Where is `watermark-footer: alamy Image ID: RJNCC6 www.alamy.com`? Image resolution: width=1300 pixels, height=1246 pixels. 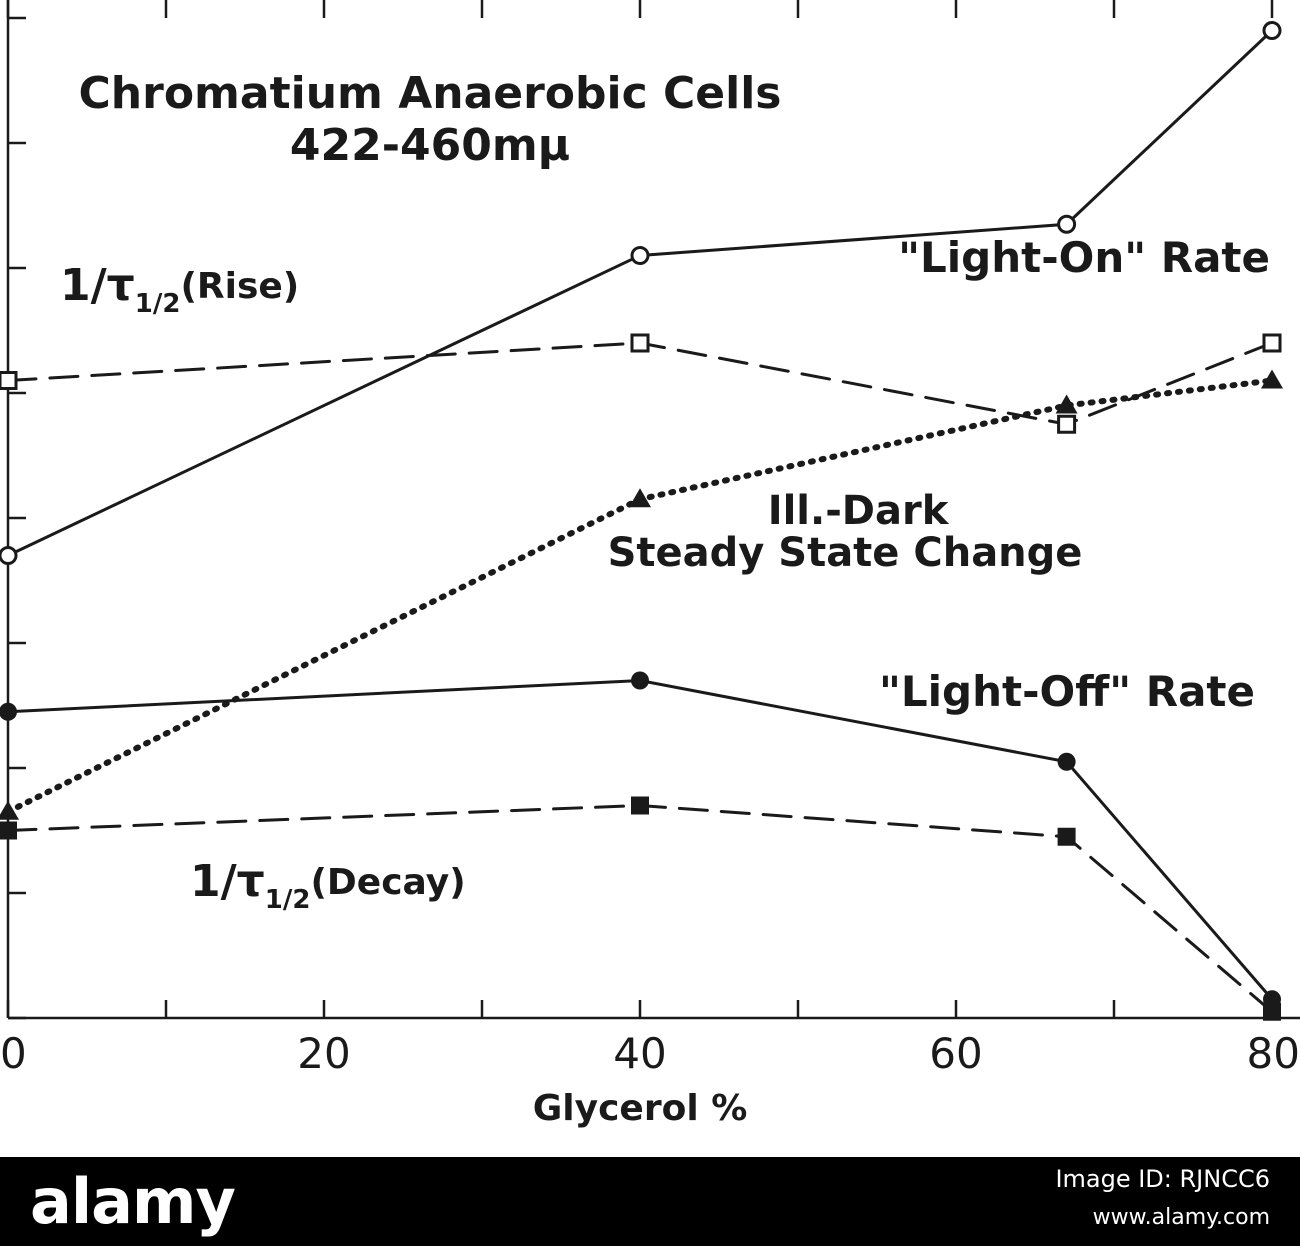 watermark-footer: alamy Image ID: RJNCC6 www.alamy.com is located at coordinates (650, 1201).